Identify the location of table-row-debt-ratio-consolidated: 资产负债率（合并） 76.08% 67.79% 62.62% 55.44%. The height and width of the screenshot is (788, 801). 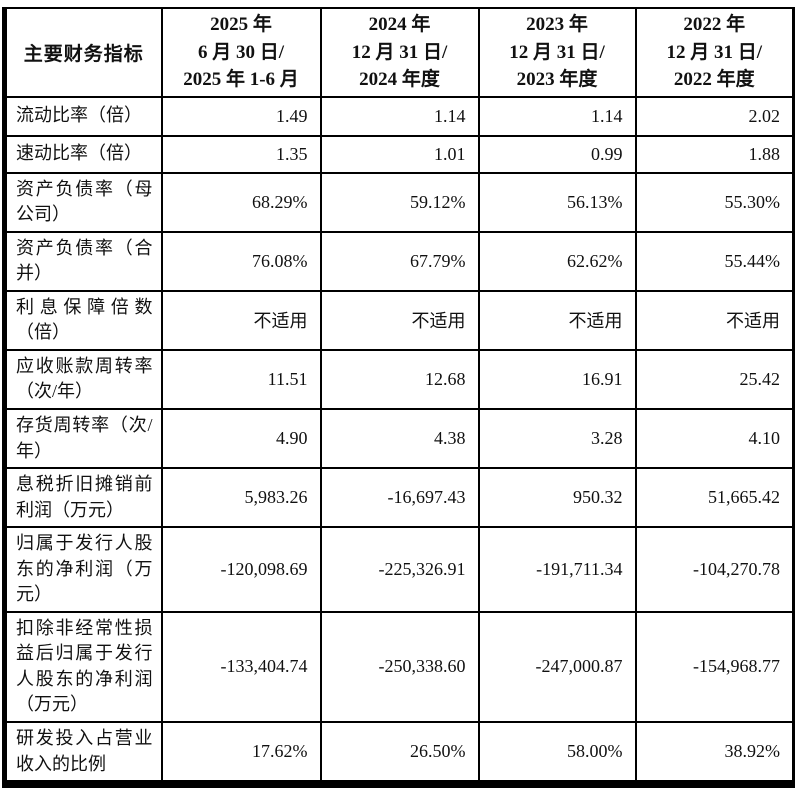
(399, 261).